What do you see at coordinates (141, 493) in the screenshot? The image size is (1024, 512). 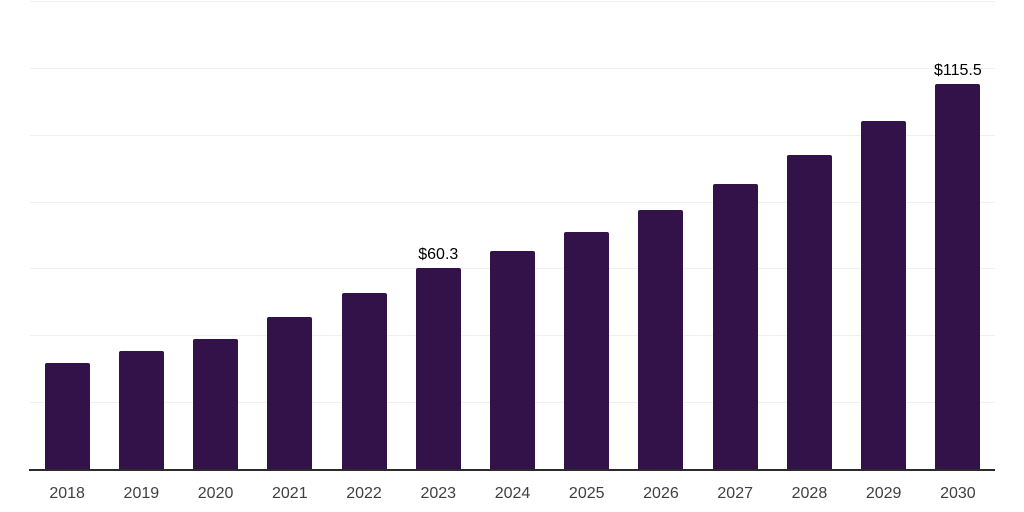 I see `x-tick-label-2019: 2019` at bounding box center [141, 493].